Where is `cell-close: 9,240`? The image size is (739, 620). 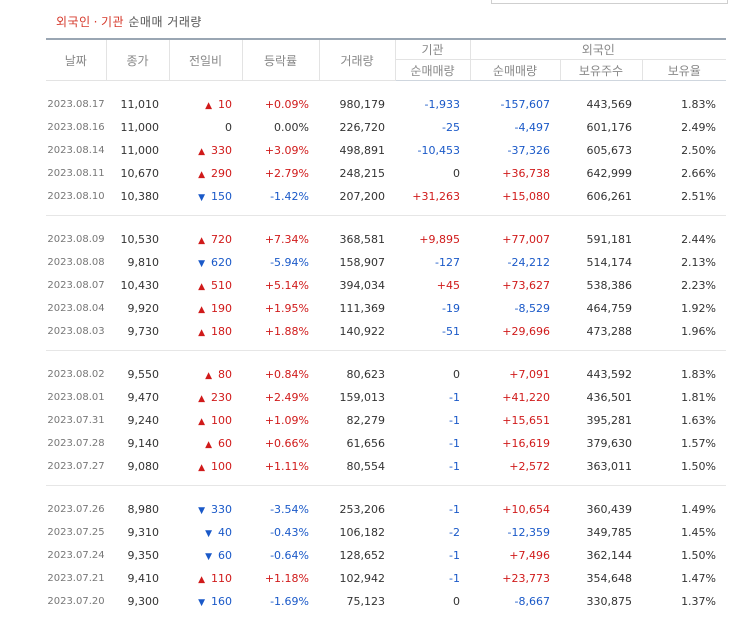
cell-close: 9,240 is located at coordinates (137, 420).